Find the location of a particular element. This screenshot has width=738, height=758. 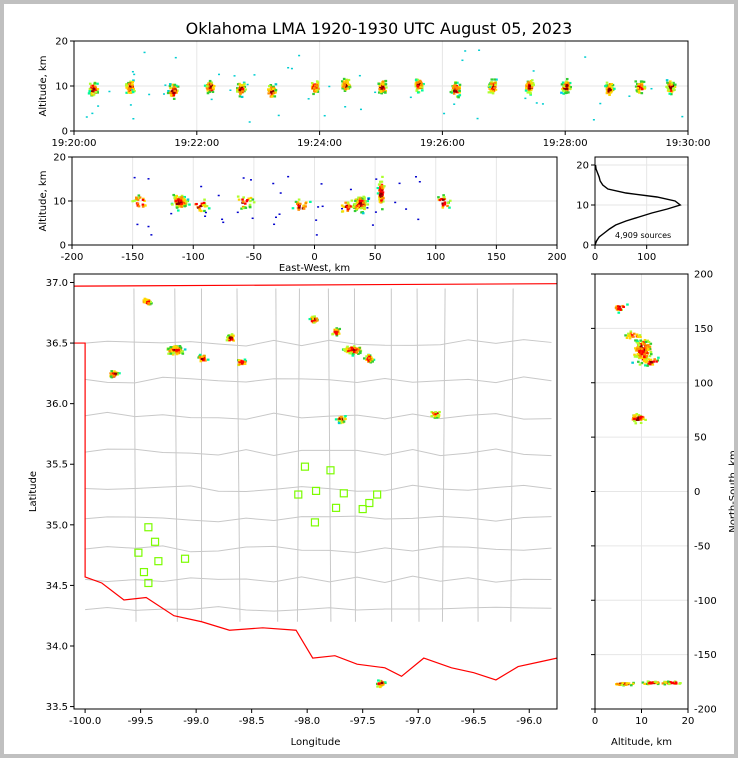

tick-label-y: 10 is located at coordinates (61, 87).